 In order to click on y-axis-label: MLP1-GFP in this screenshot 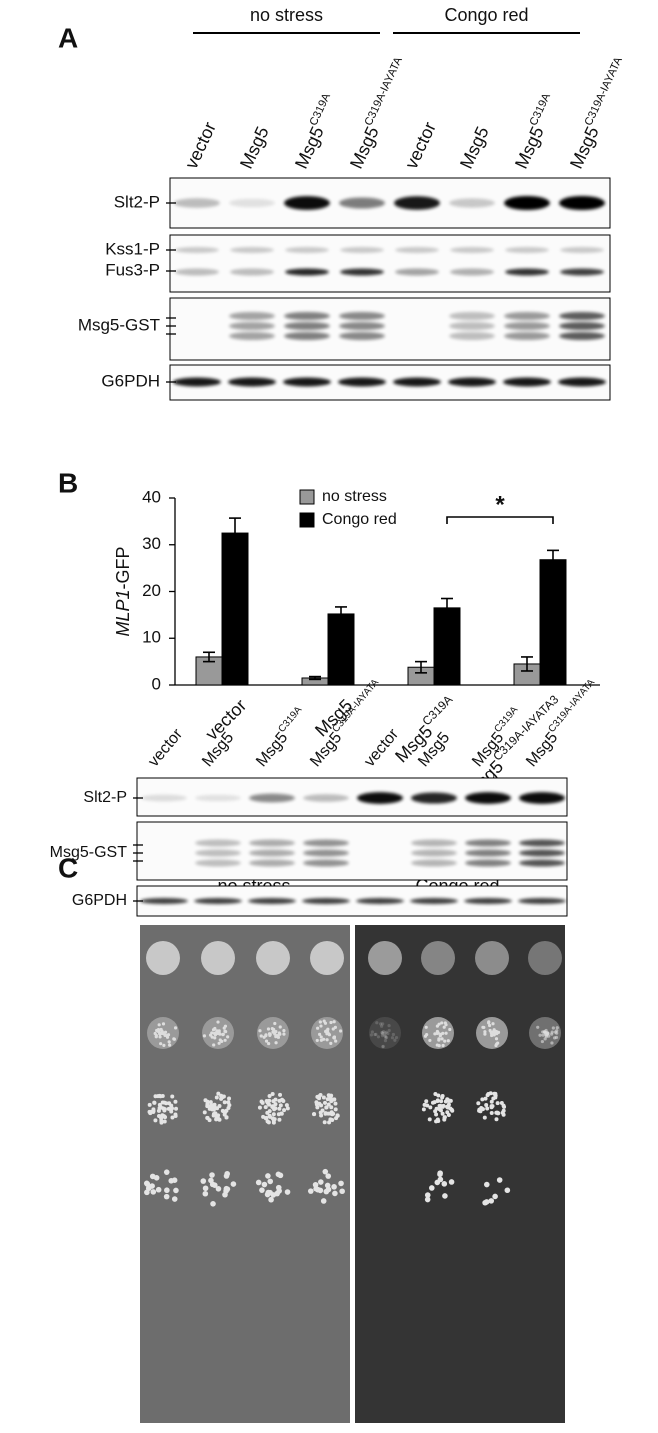, I will do `click(123, 591)`.